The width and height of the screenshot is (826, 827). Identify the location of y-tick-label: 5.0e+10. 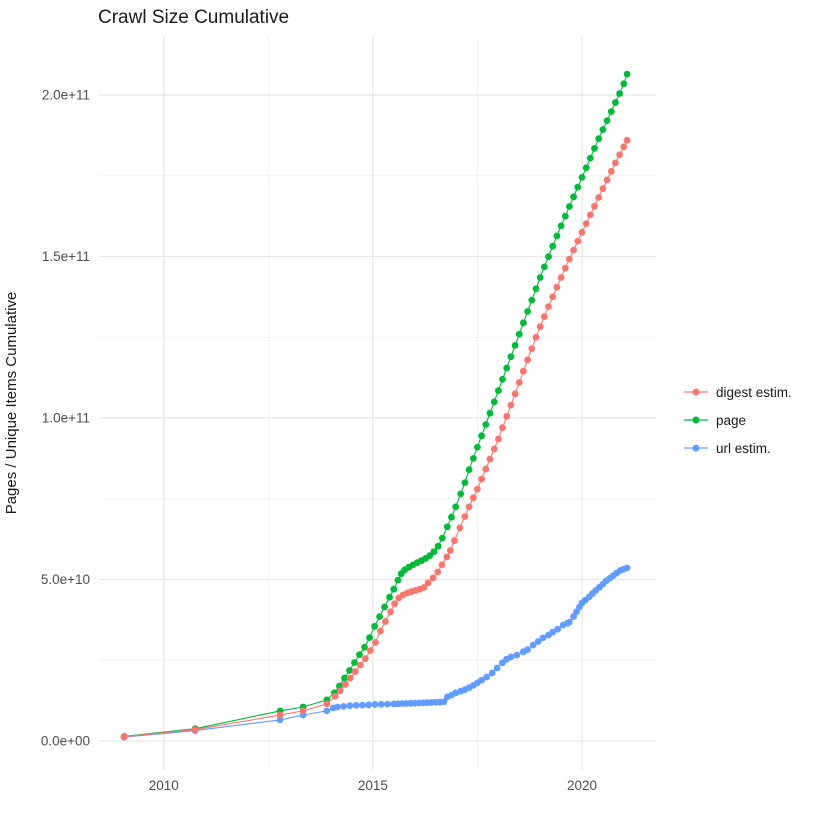
(65, 579).